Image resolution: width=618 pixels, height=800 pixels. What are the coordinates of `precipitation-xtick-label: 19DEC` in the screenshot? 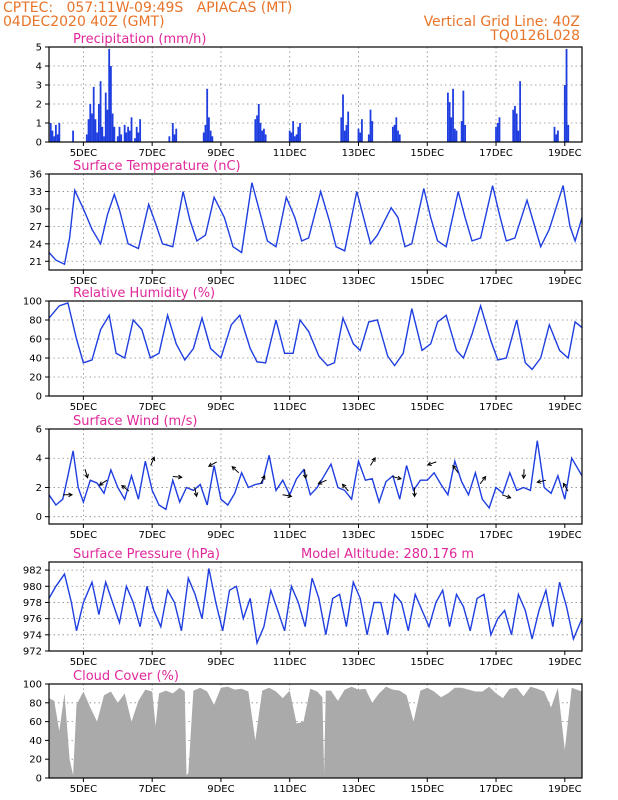 It's located at (565, 153).